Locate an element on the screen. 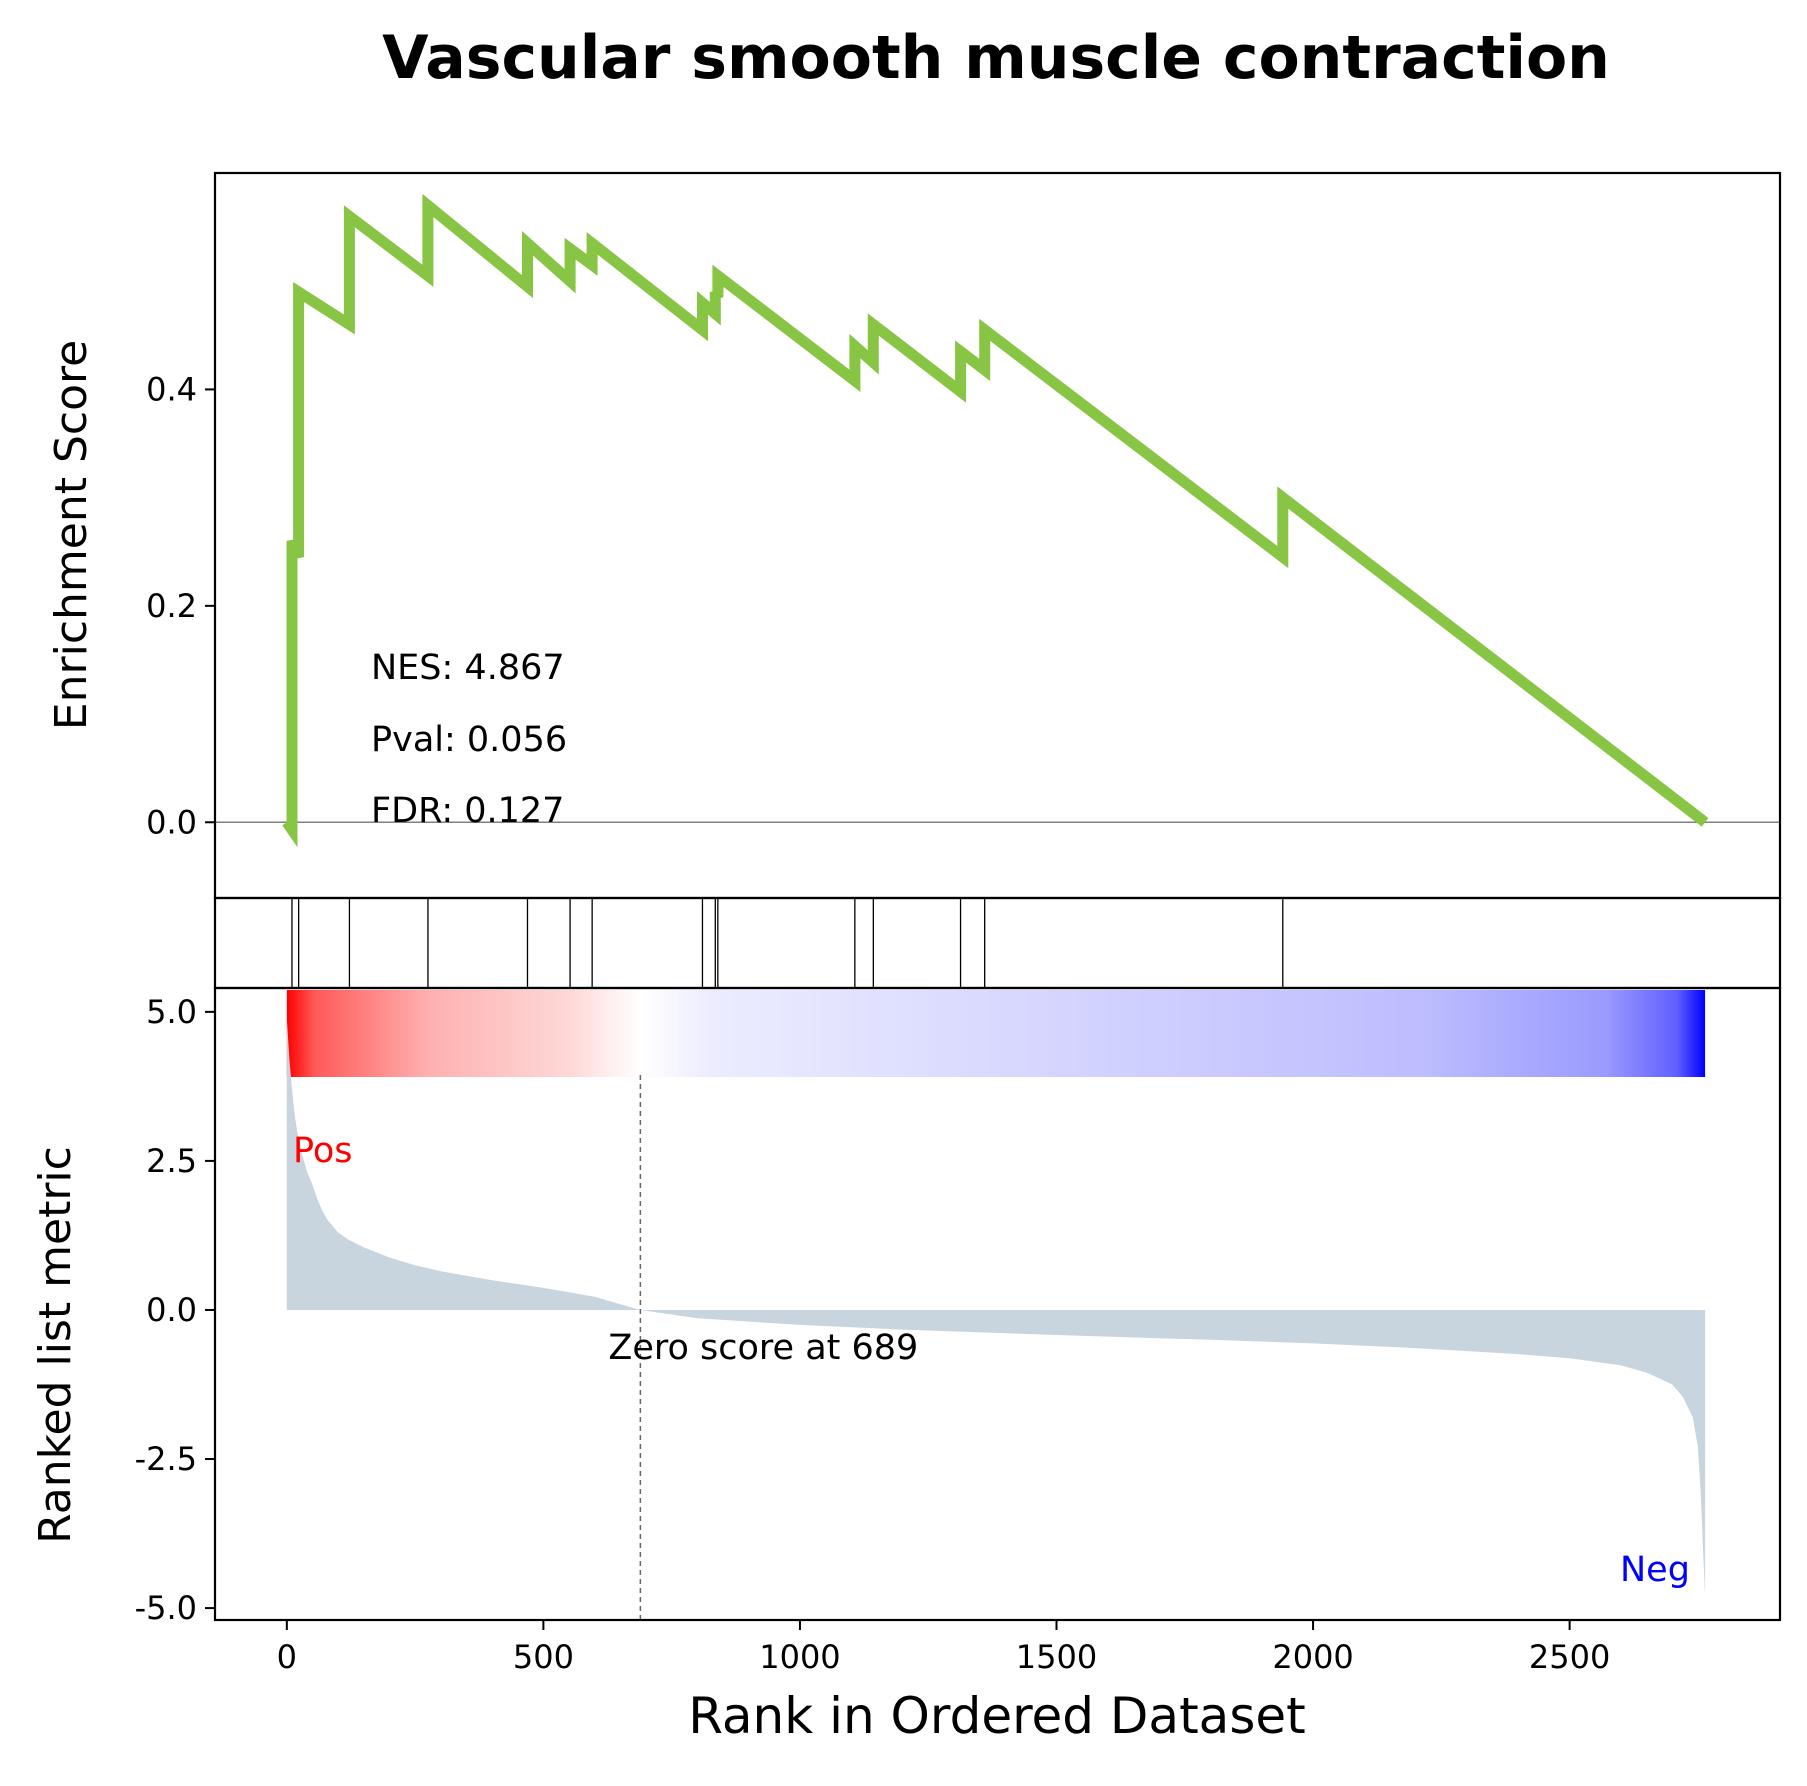 The height and width of the screenshot is (1786, 1807). enrichment-y-tick-label: 0.2 is located at coordinates (171, 606).